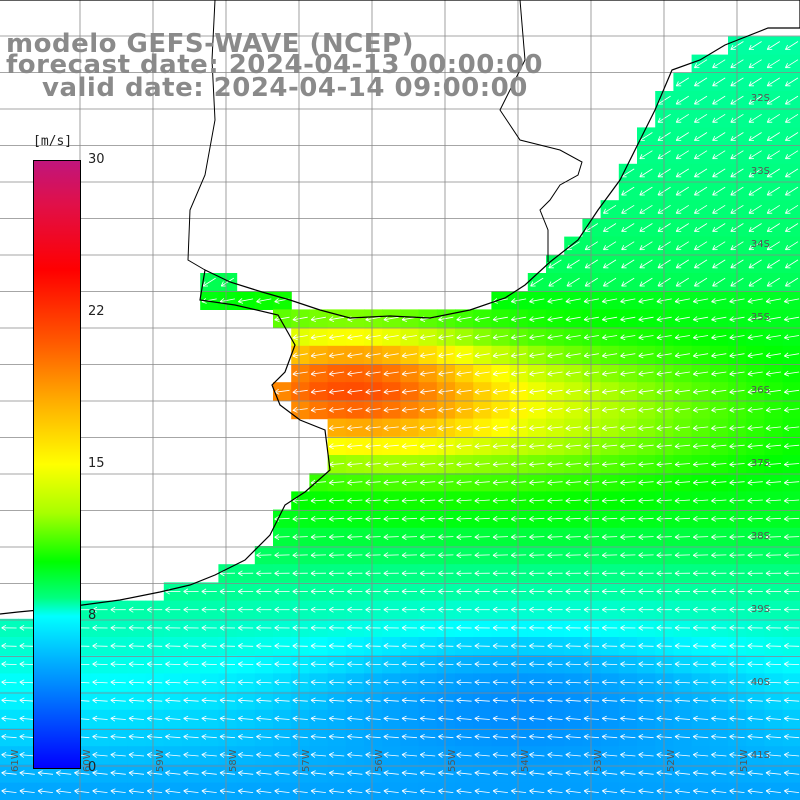  I want to click on lat-label: 35S, so click(760, 317).